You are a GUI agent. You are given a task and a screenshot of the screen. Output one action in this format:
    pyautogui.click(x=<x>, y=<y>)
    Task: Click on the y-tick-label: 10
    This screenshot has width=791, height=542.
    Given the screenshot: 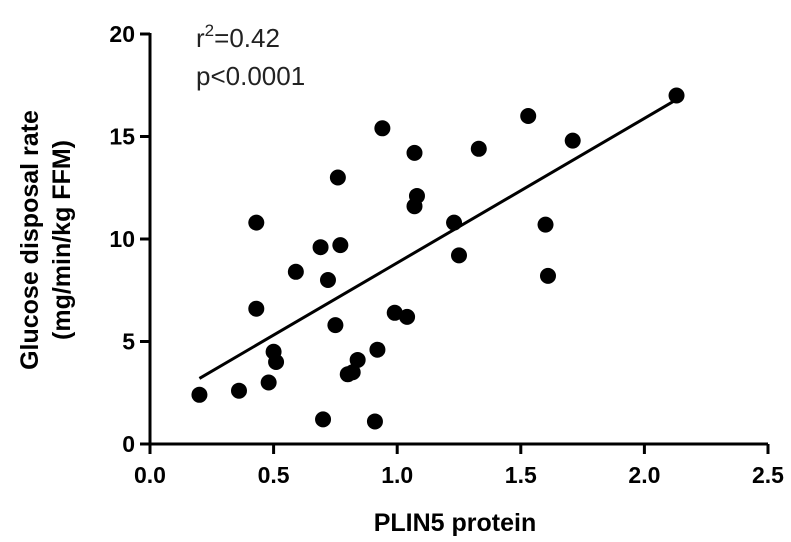 What is the action you would take?
    pyautogui.click(x=122, y=239)
    